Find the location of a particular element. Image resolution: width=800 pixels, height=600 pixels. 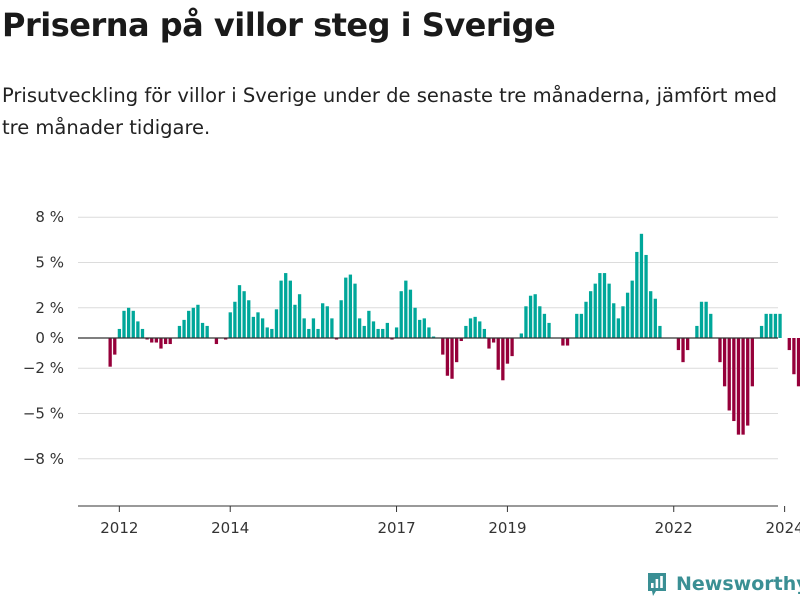

y-tick-label: −5 % is located at coordinates (43, 414).